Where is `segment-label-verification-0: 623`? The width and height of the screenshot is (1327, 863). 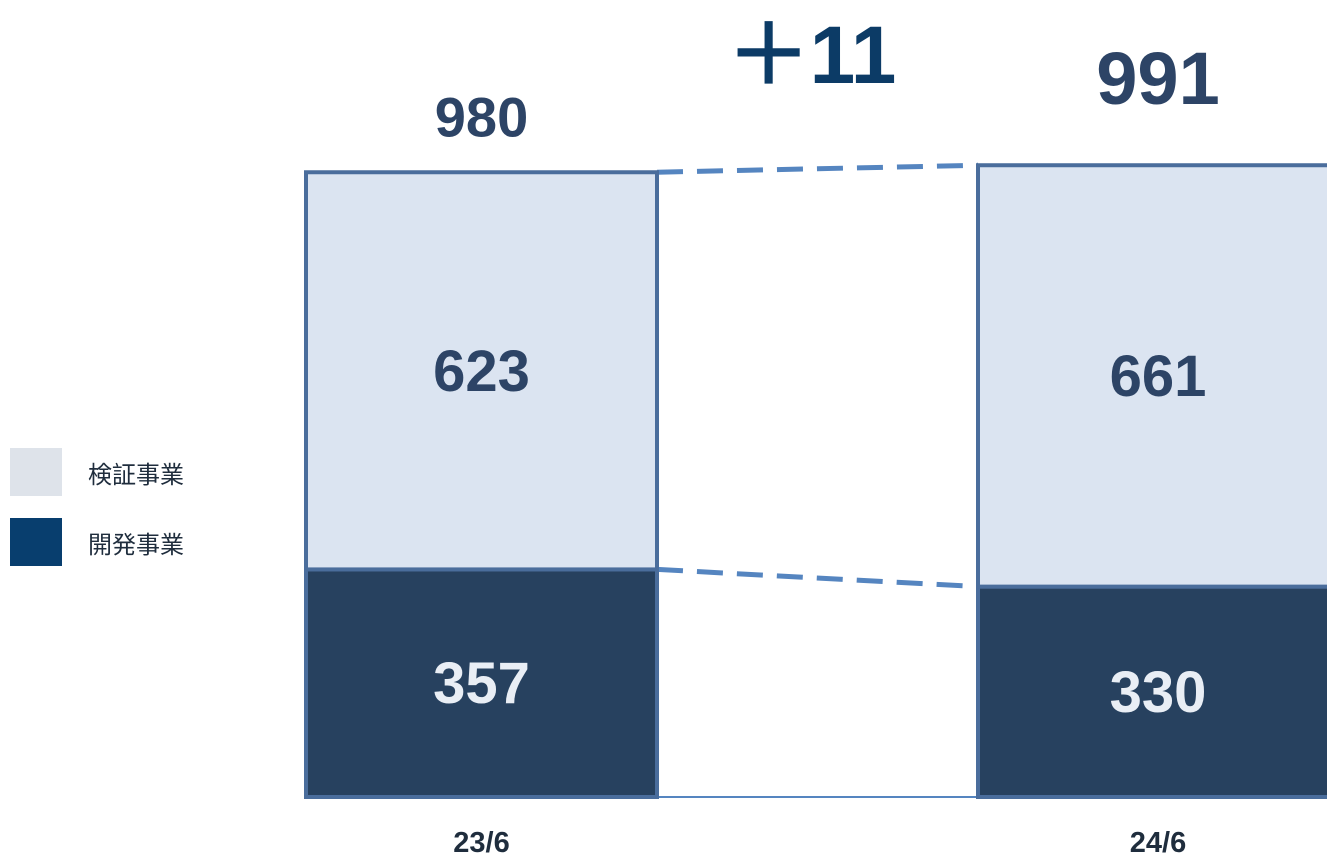 segment-label-verification-0: 623 is located at coordinates (481, 371).